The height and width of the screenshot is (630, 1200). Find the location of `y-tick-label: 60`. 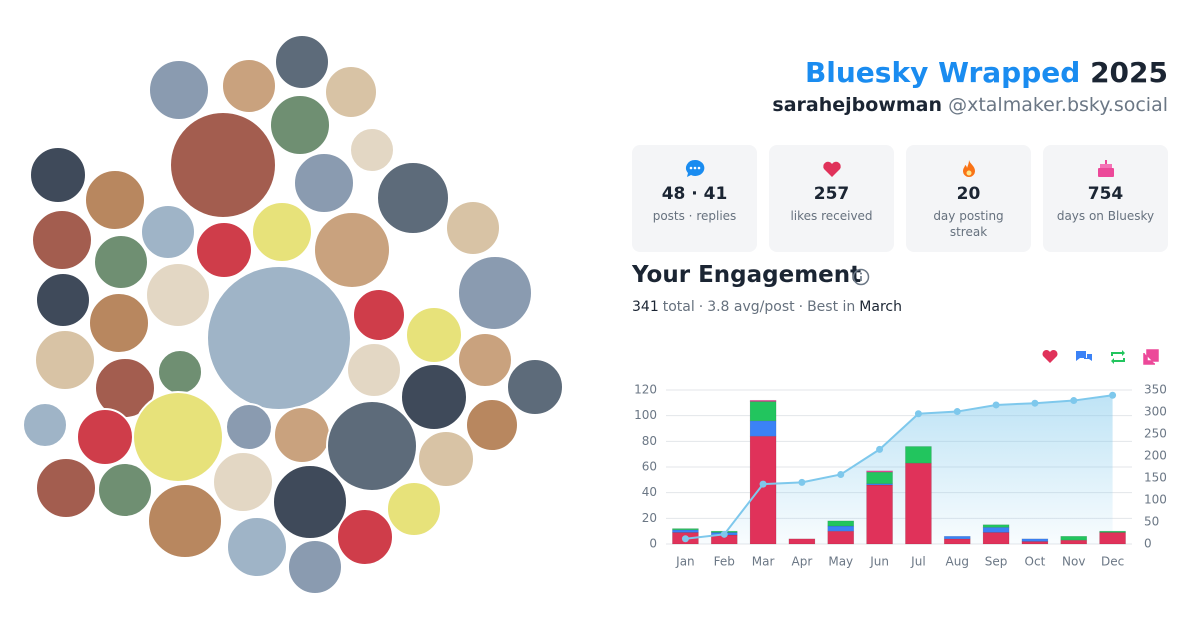

y-tick-label: 60 is located at coordinates (649, 467).